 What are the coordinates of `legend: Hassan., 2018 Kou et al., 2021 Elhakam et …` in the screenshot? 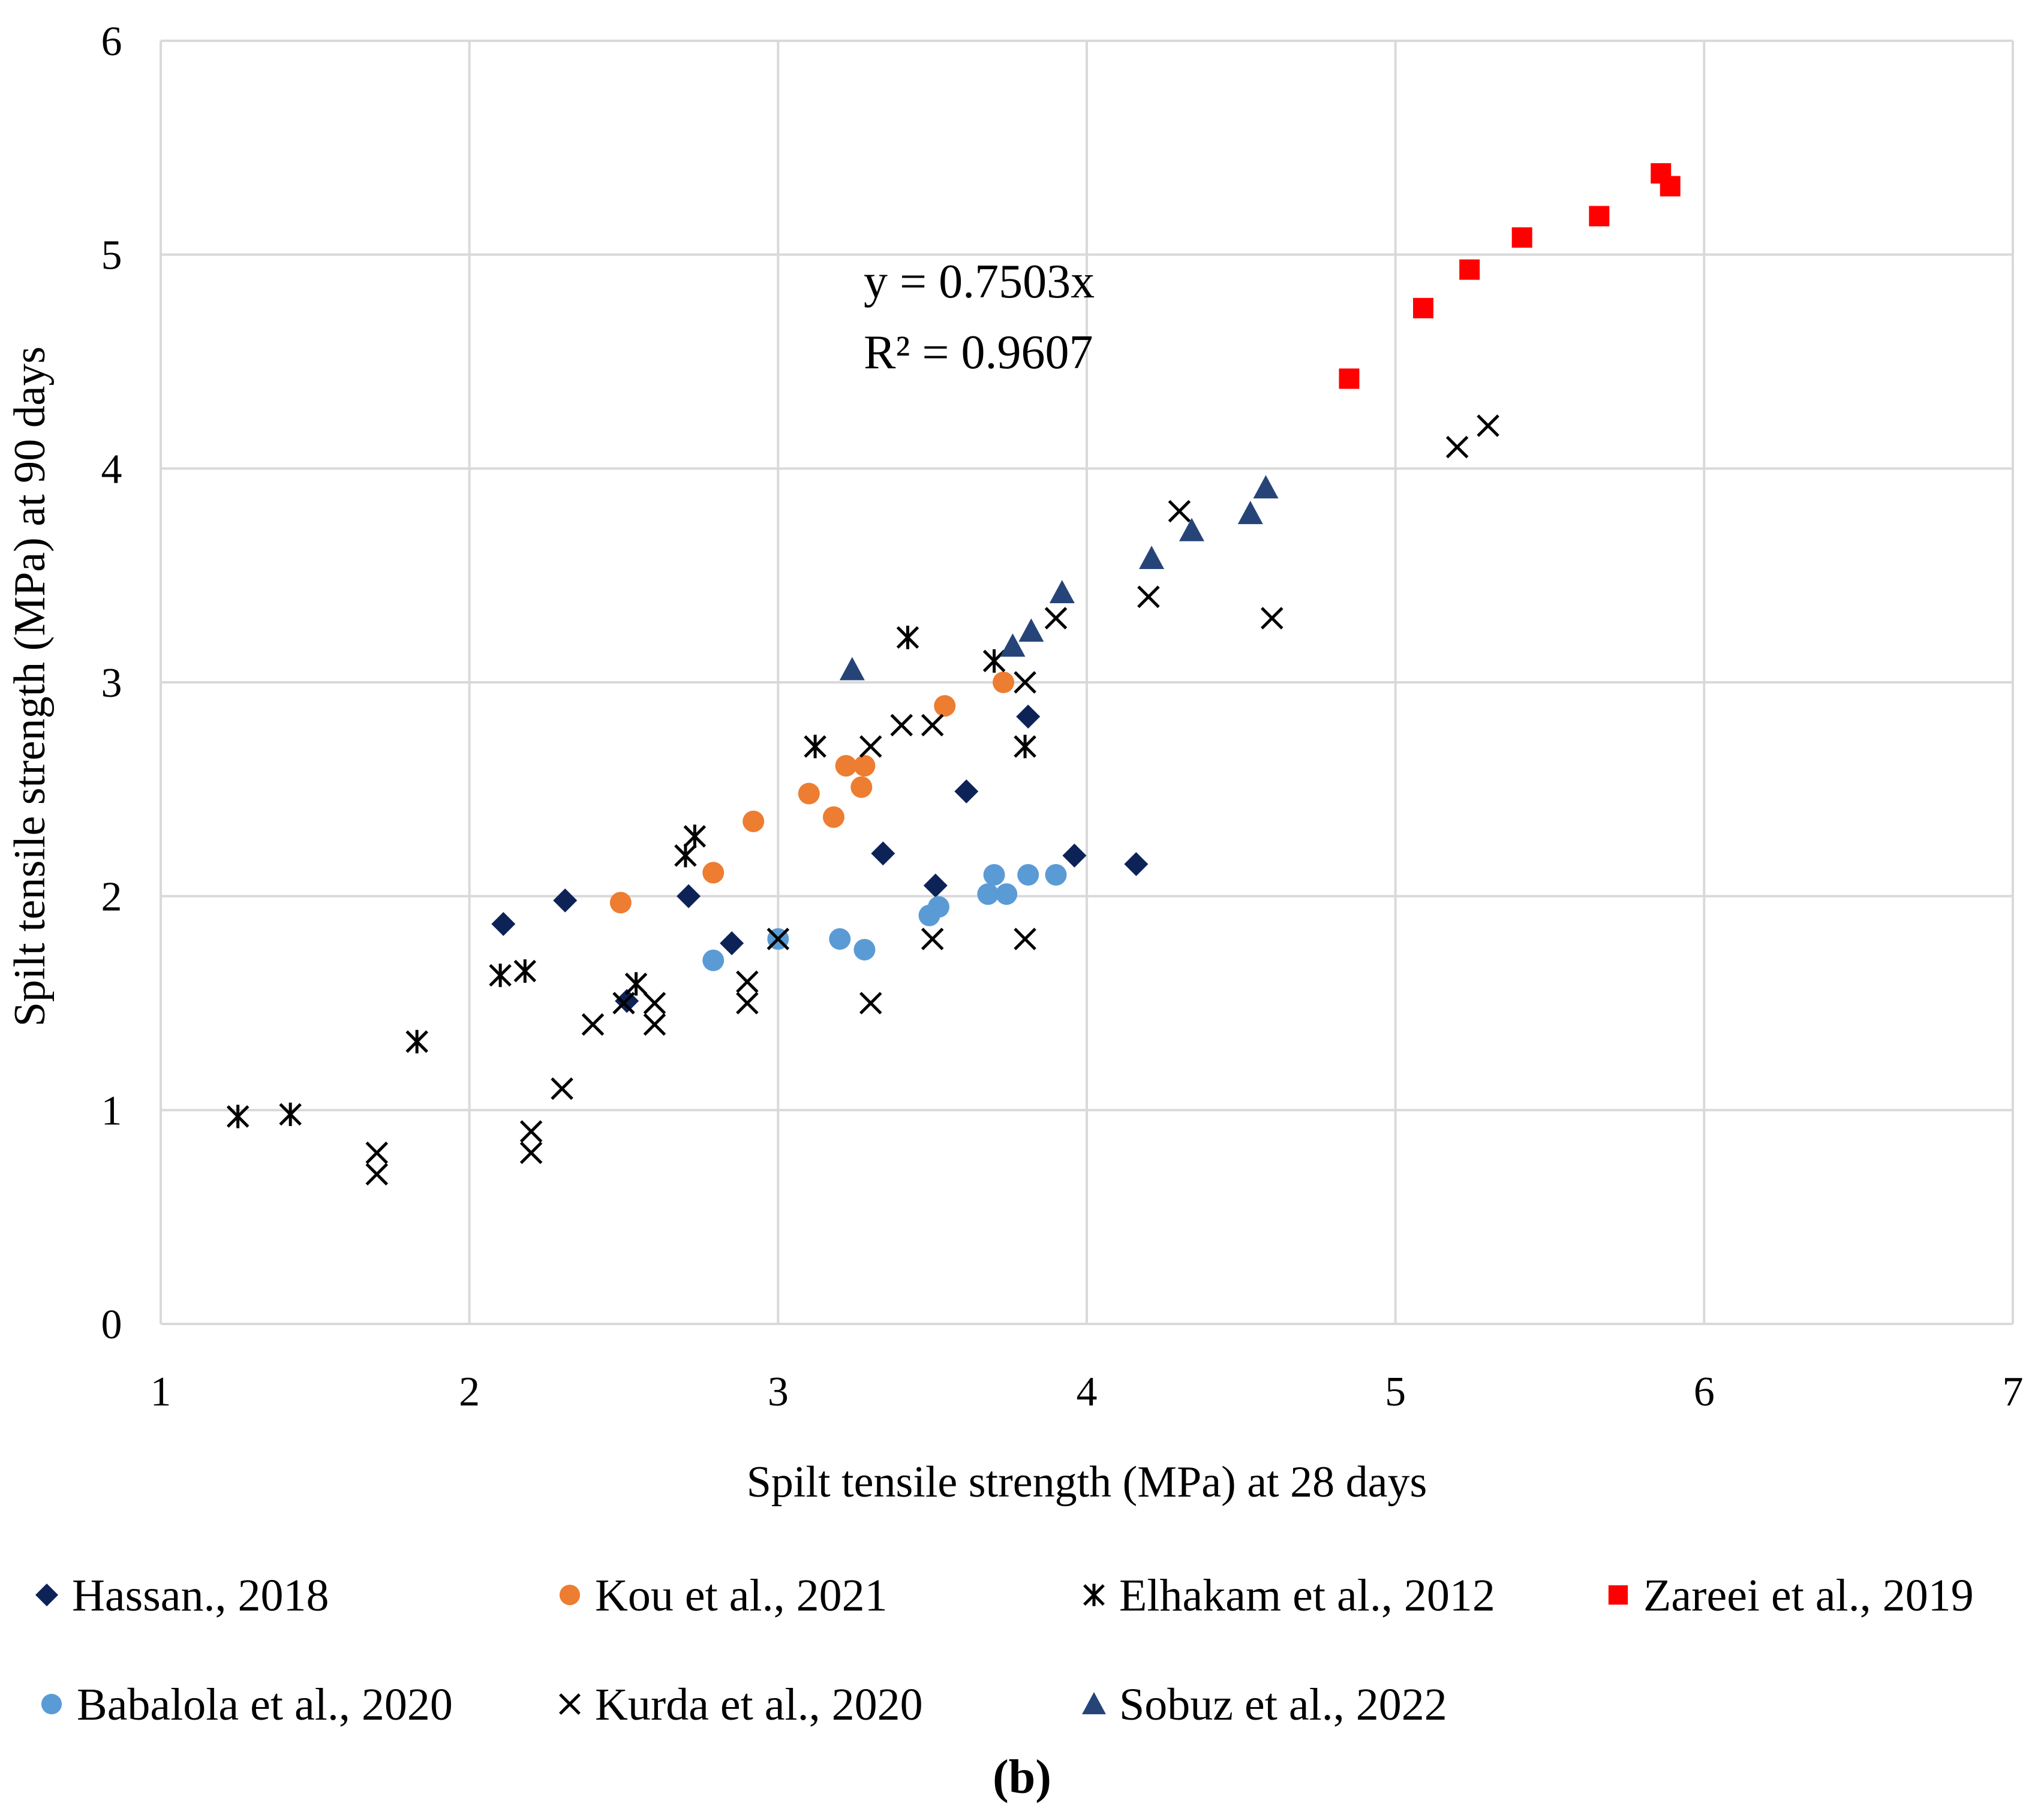 It's located at (1004, 1650).